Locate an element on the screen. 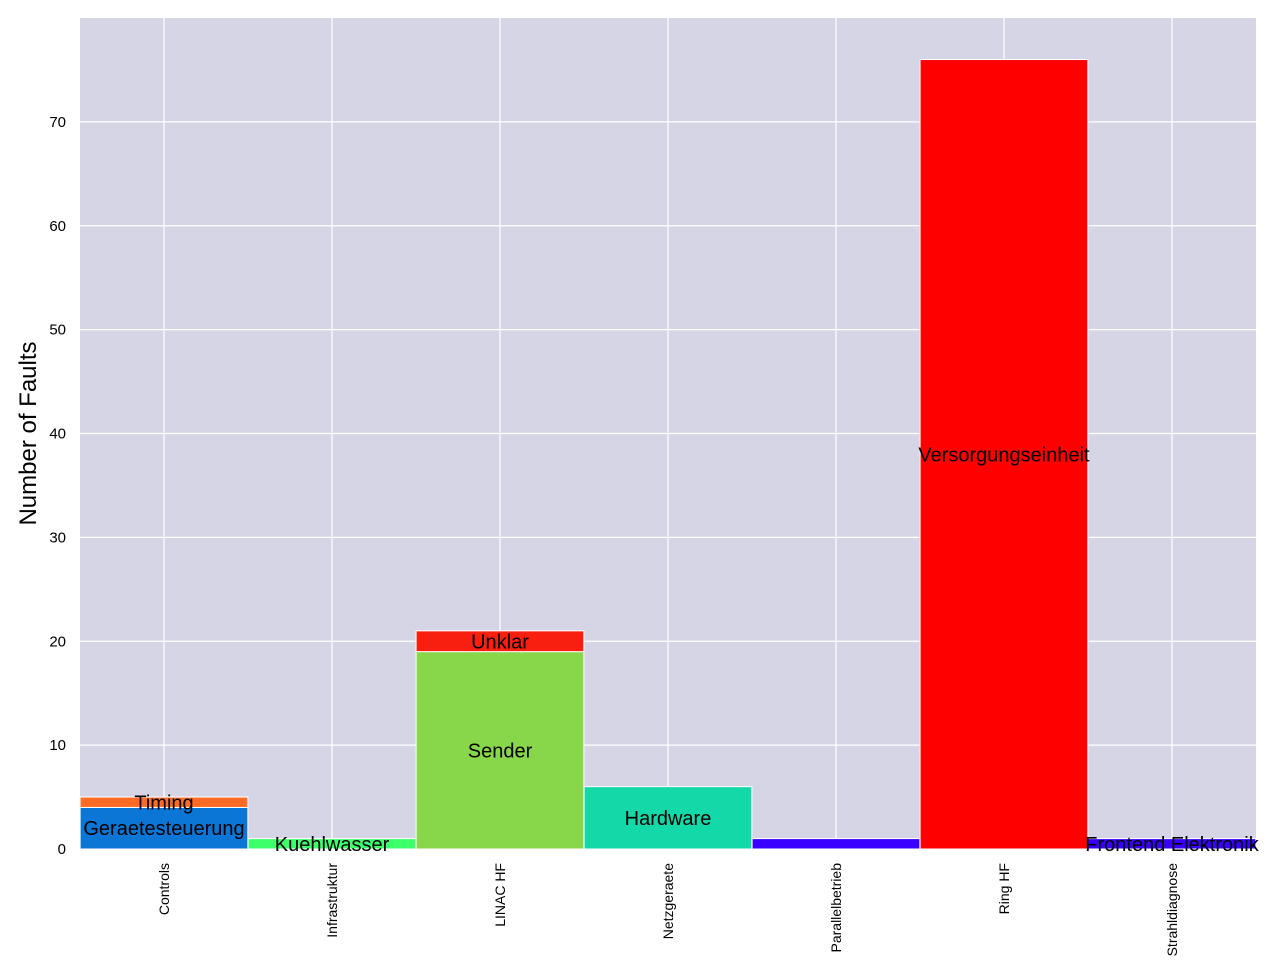 The height and width of the screenshot is (980, 1275). y-tick-label: 50 is located at coordinates (57, 330).